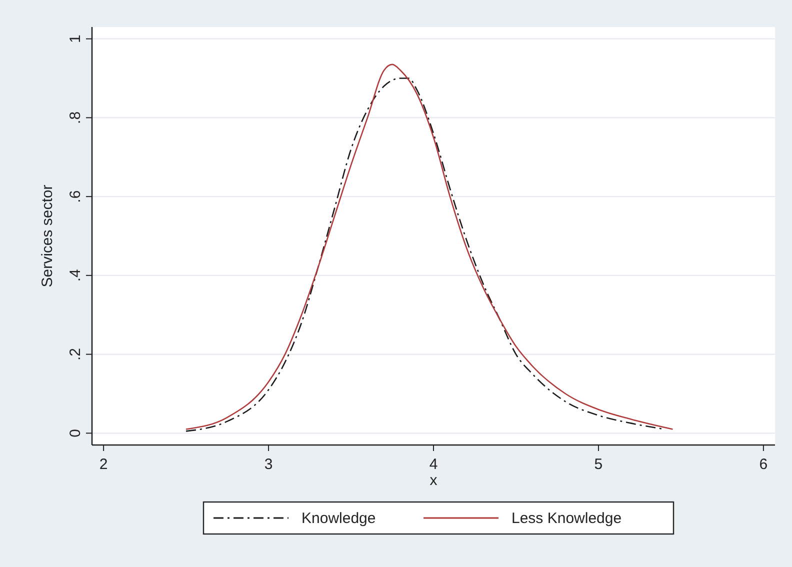  I want to click on y-tick-label: 0, so click(75, 433).